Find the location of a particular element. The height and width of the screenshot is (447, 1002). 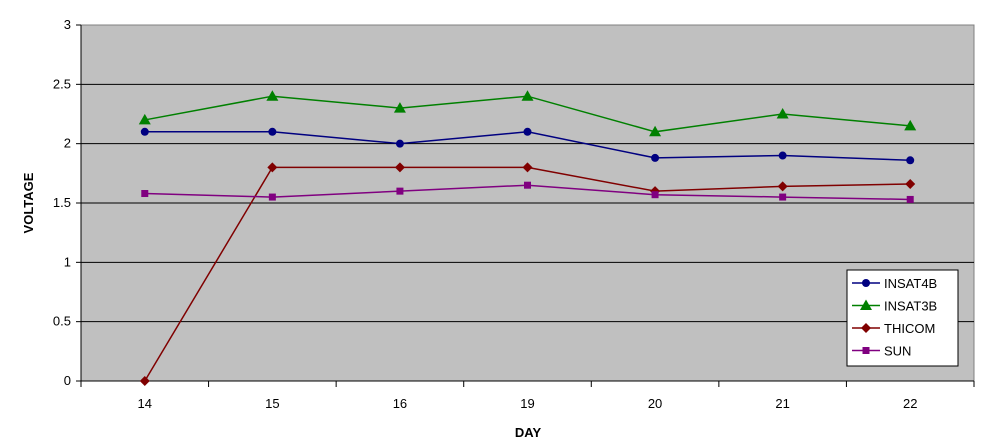

legend-marker-insat4b is located at coordinates (866, 283).